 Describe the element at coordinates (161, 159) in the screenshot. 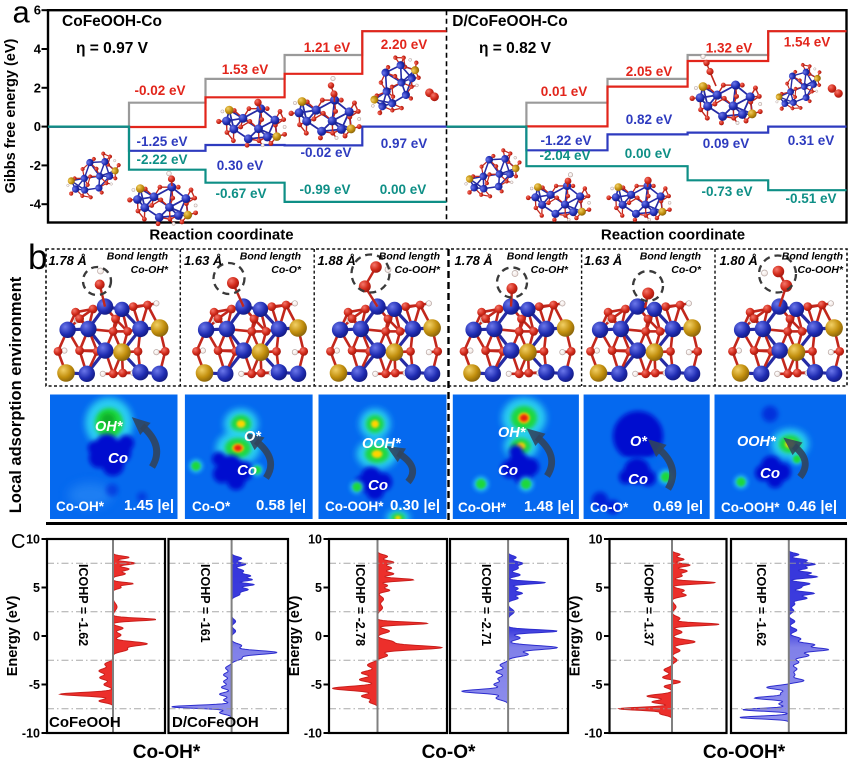

I see `svg-text: -2.22 eV` at that location.